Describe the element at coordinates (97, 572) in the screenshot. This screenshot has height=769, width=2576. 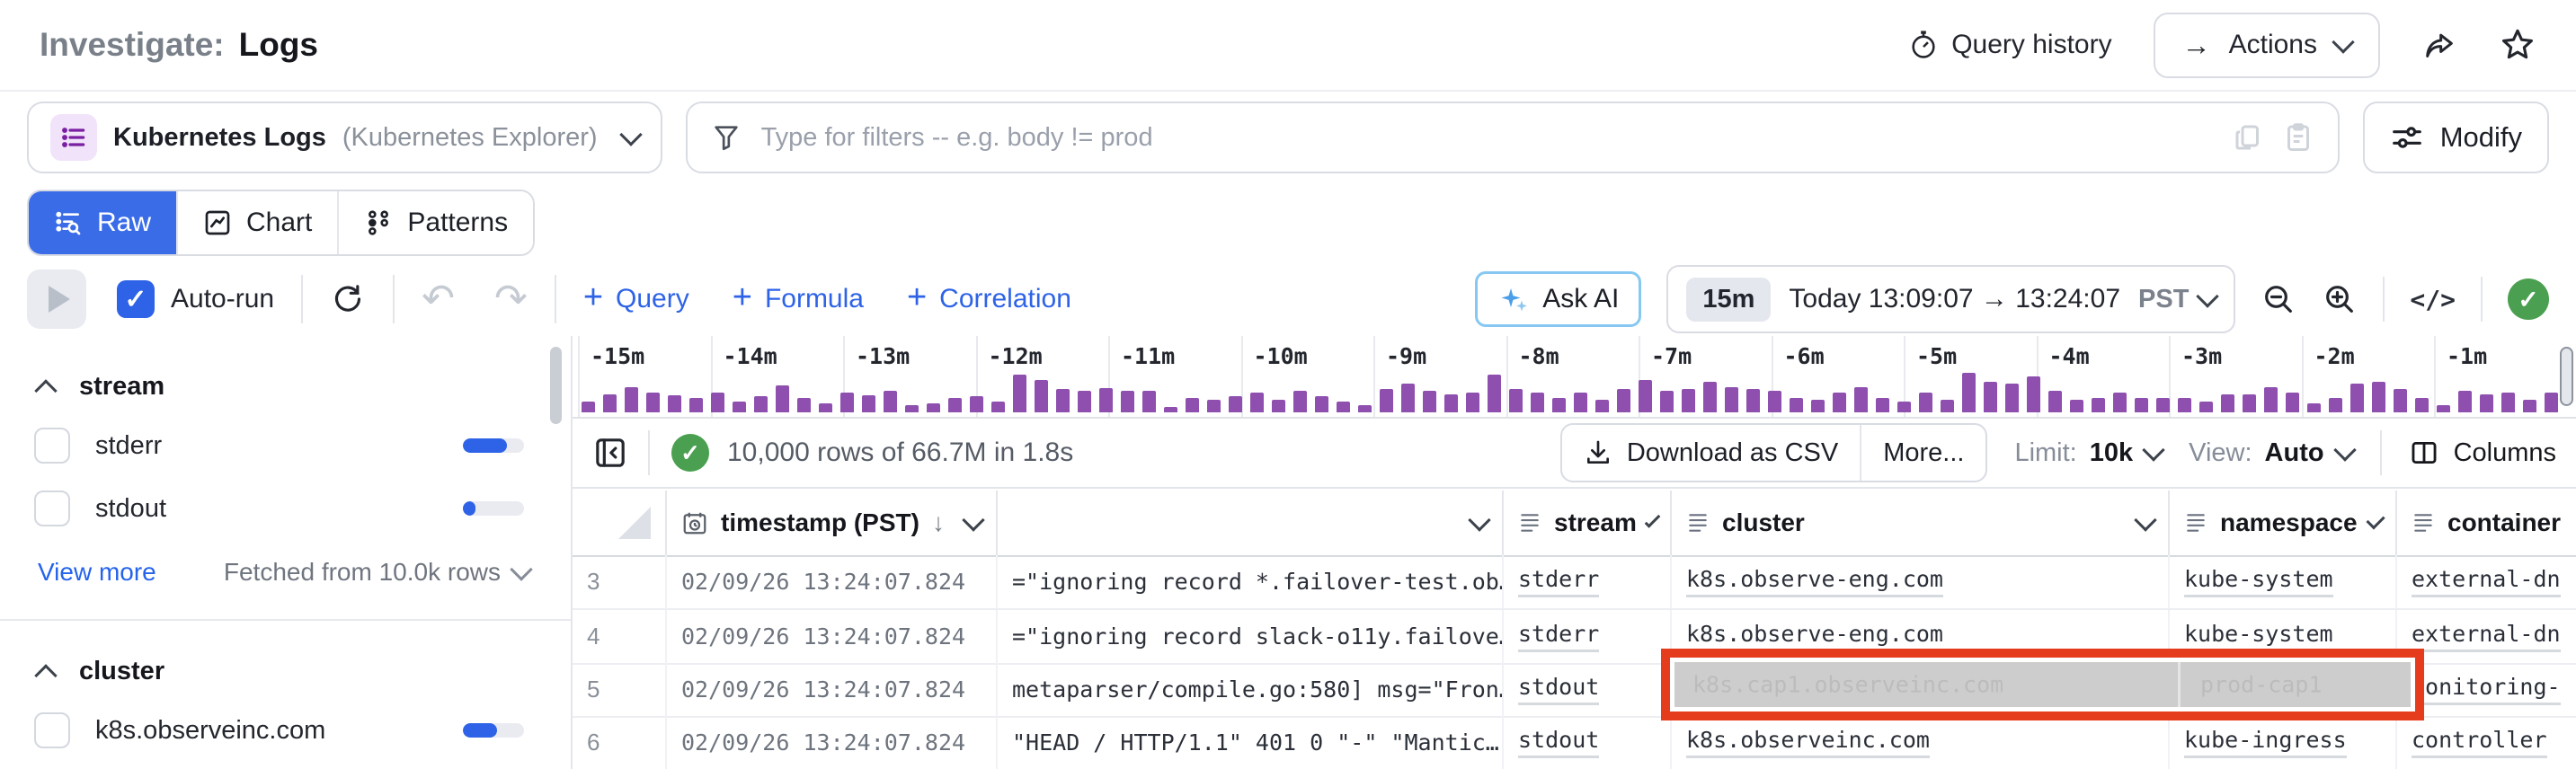
I see `view-more-link: View more` at that location.